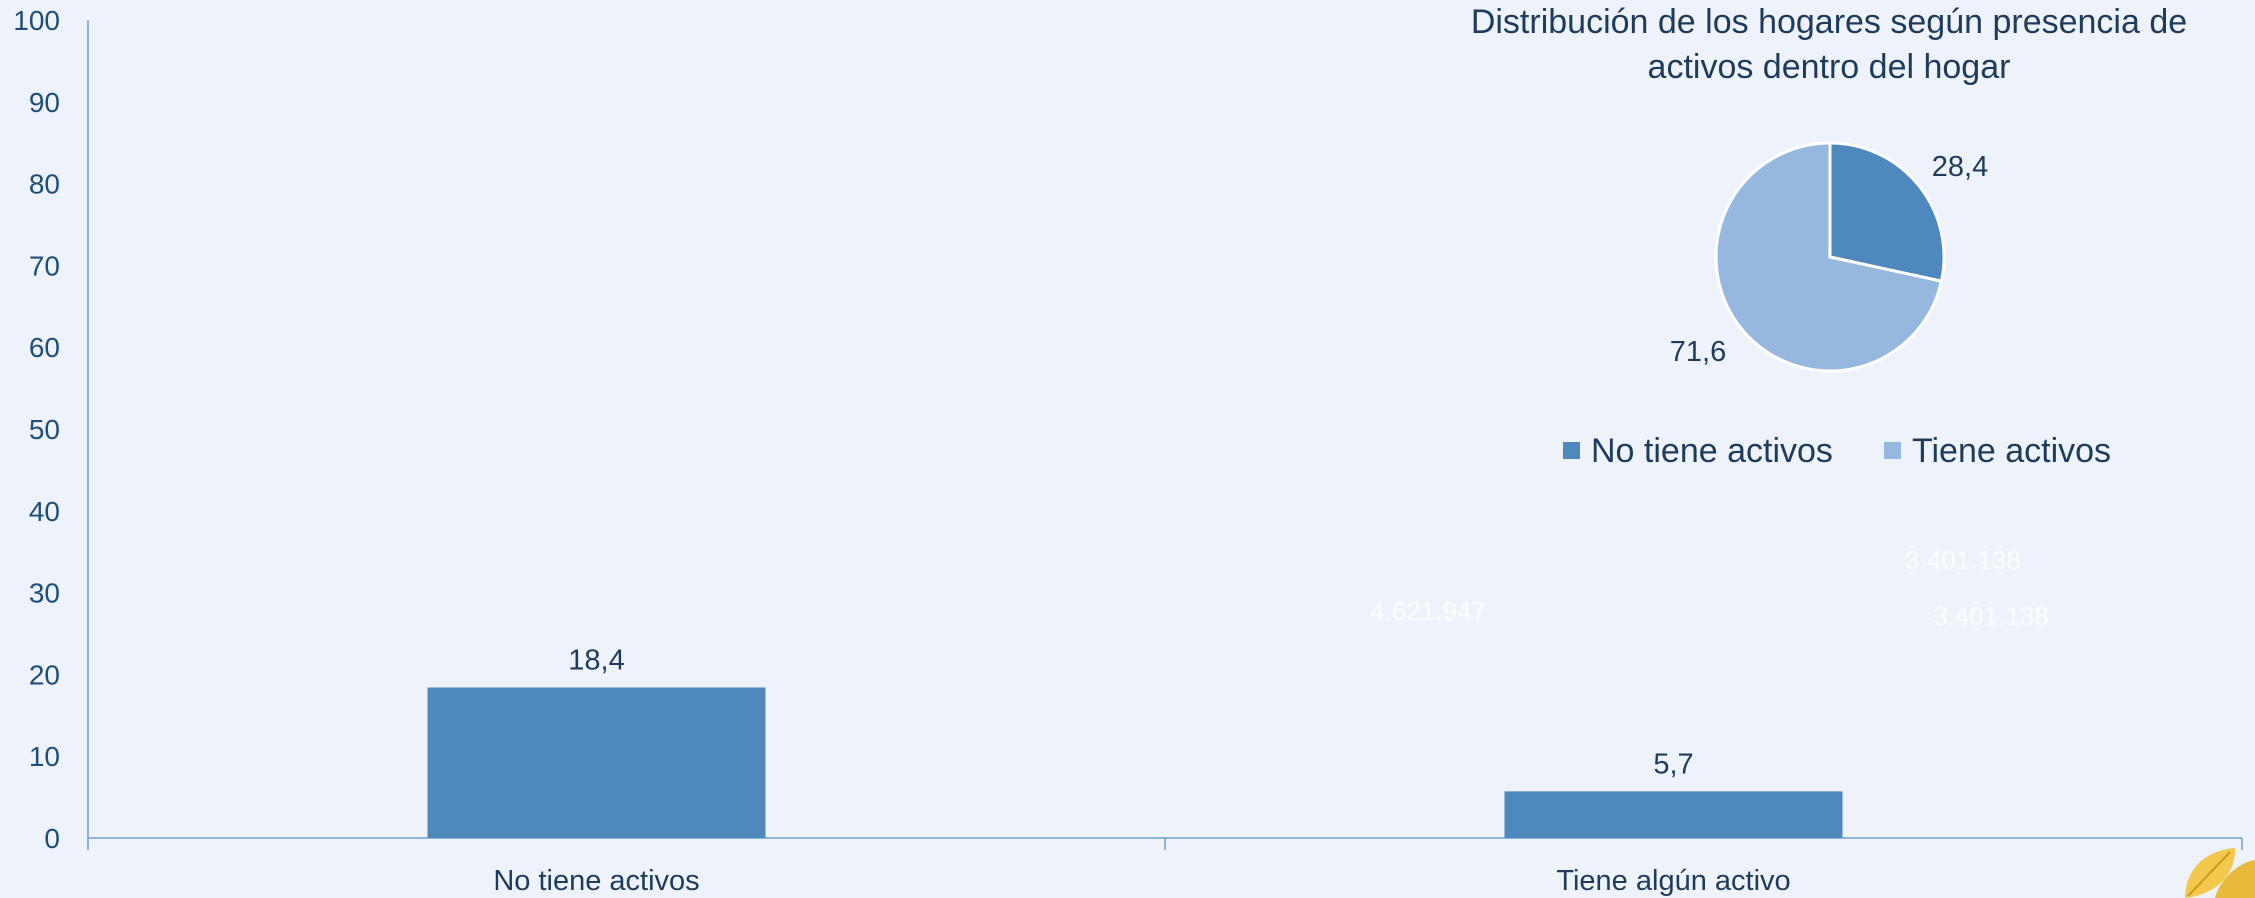 This screenshot has height=898, width=2255. What do you see at coordinates (1673, 764) in the screenshot?
I see `bar-data-label: 5,7` at bounding box center [1673, 764].